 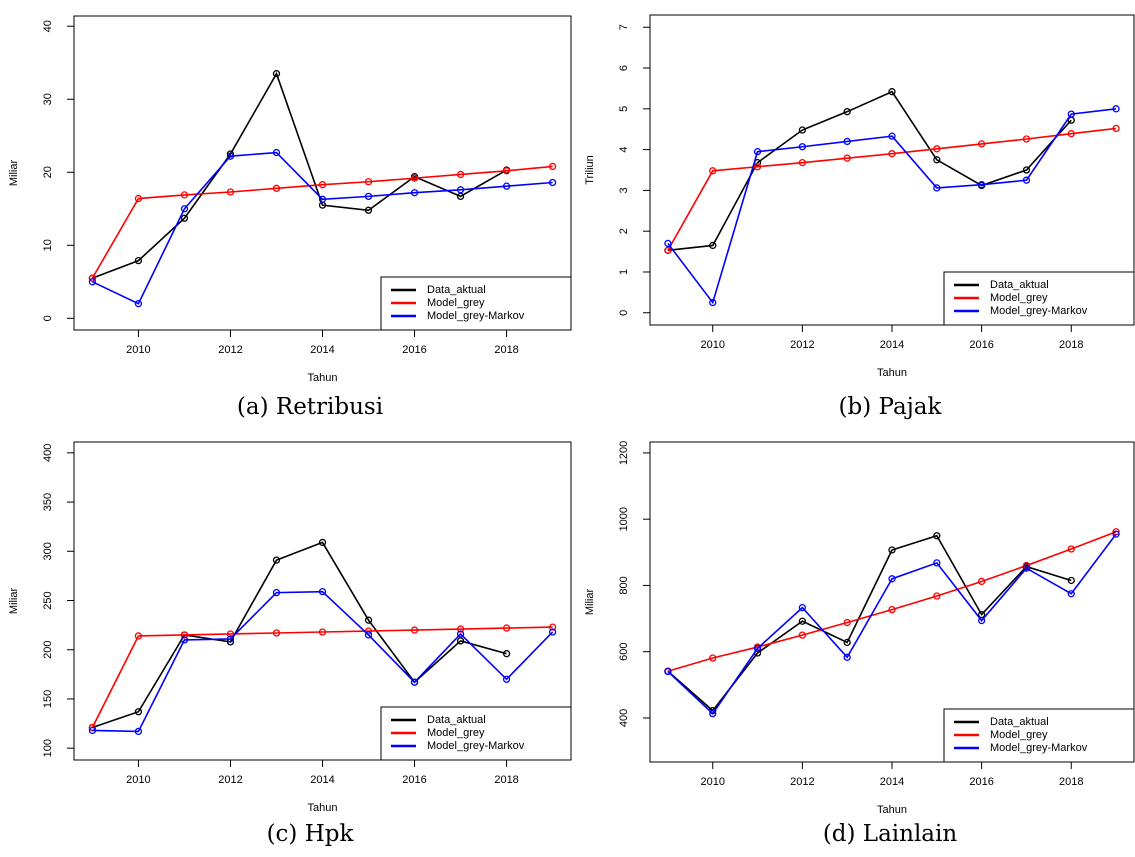 I want to click on x-tick-label: 2012, so click(x=230, y=350).